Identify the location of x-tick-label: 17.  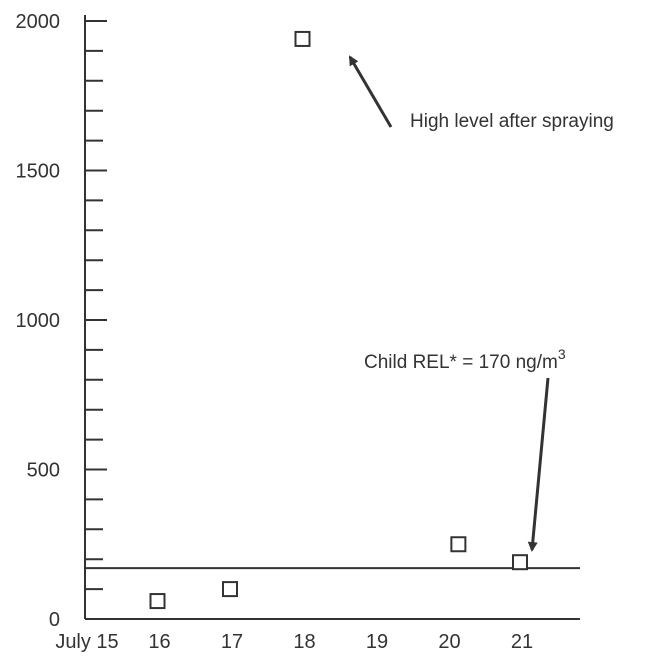
(232, 642).